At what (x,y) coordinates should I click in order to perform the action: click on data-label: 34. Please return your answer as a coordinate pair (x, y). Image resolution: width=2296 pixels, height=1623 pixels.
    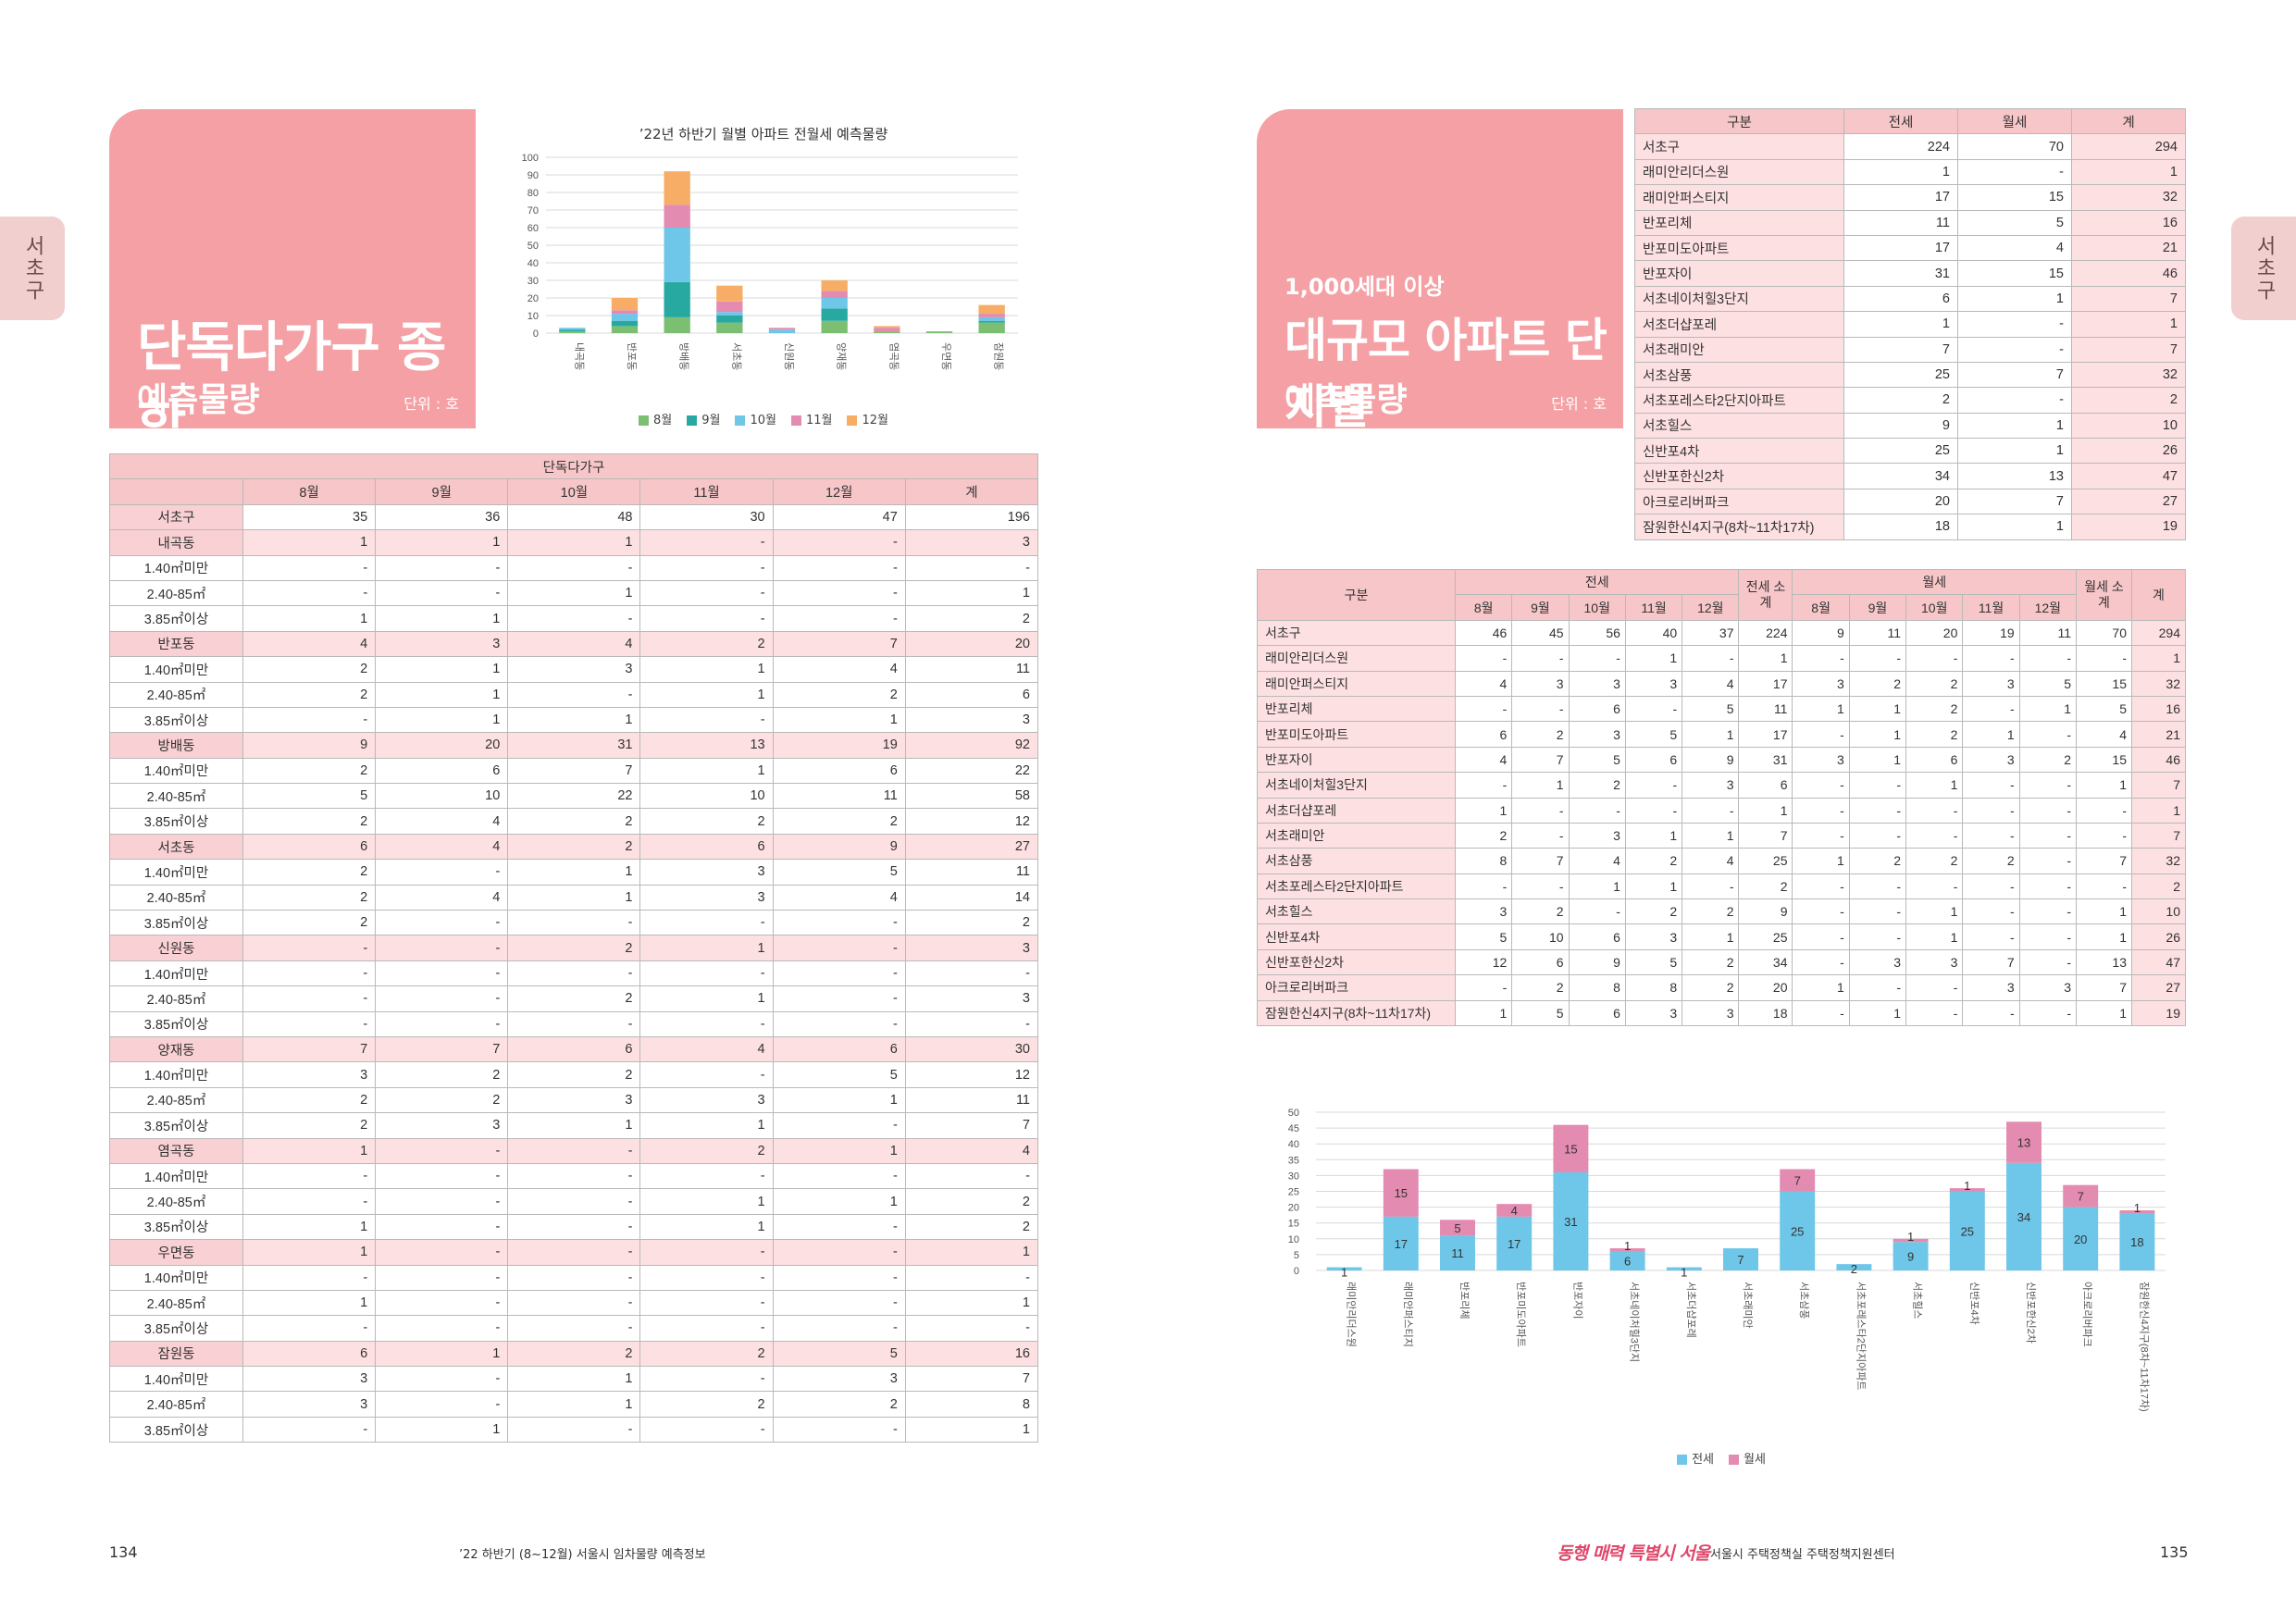
    Looking at the image, I should click on (2024, 1217).